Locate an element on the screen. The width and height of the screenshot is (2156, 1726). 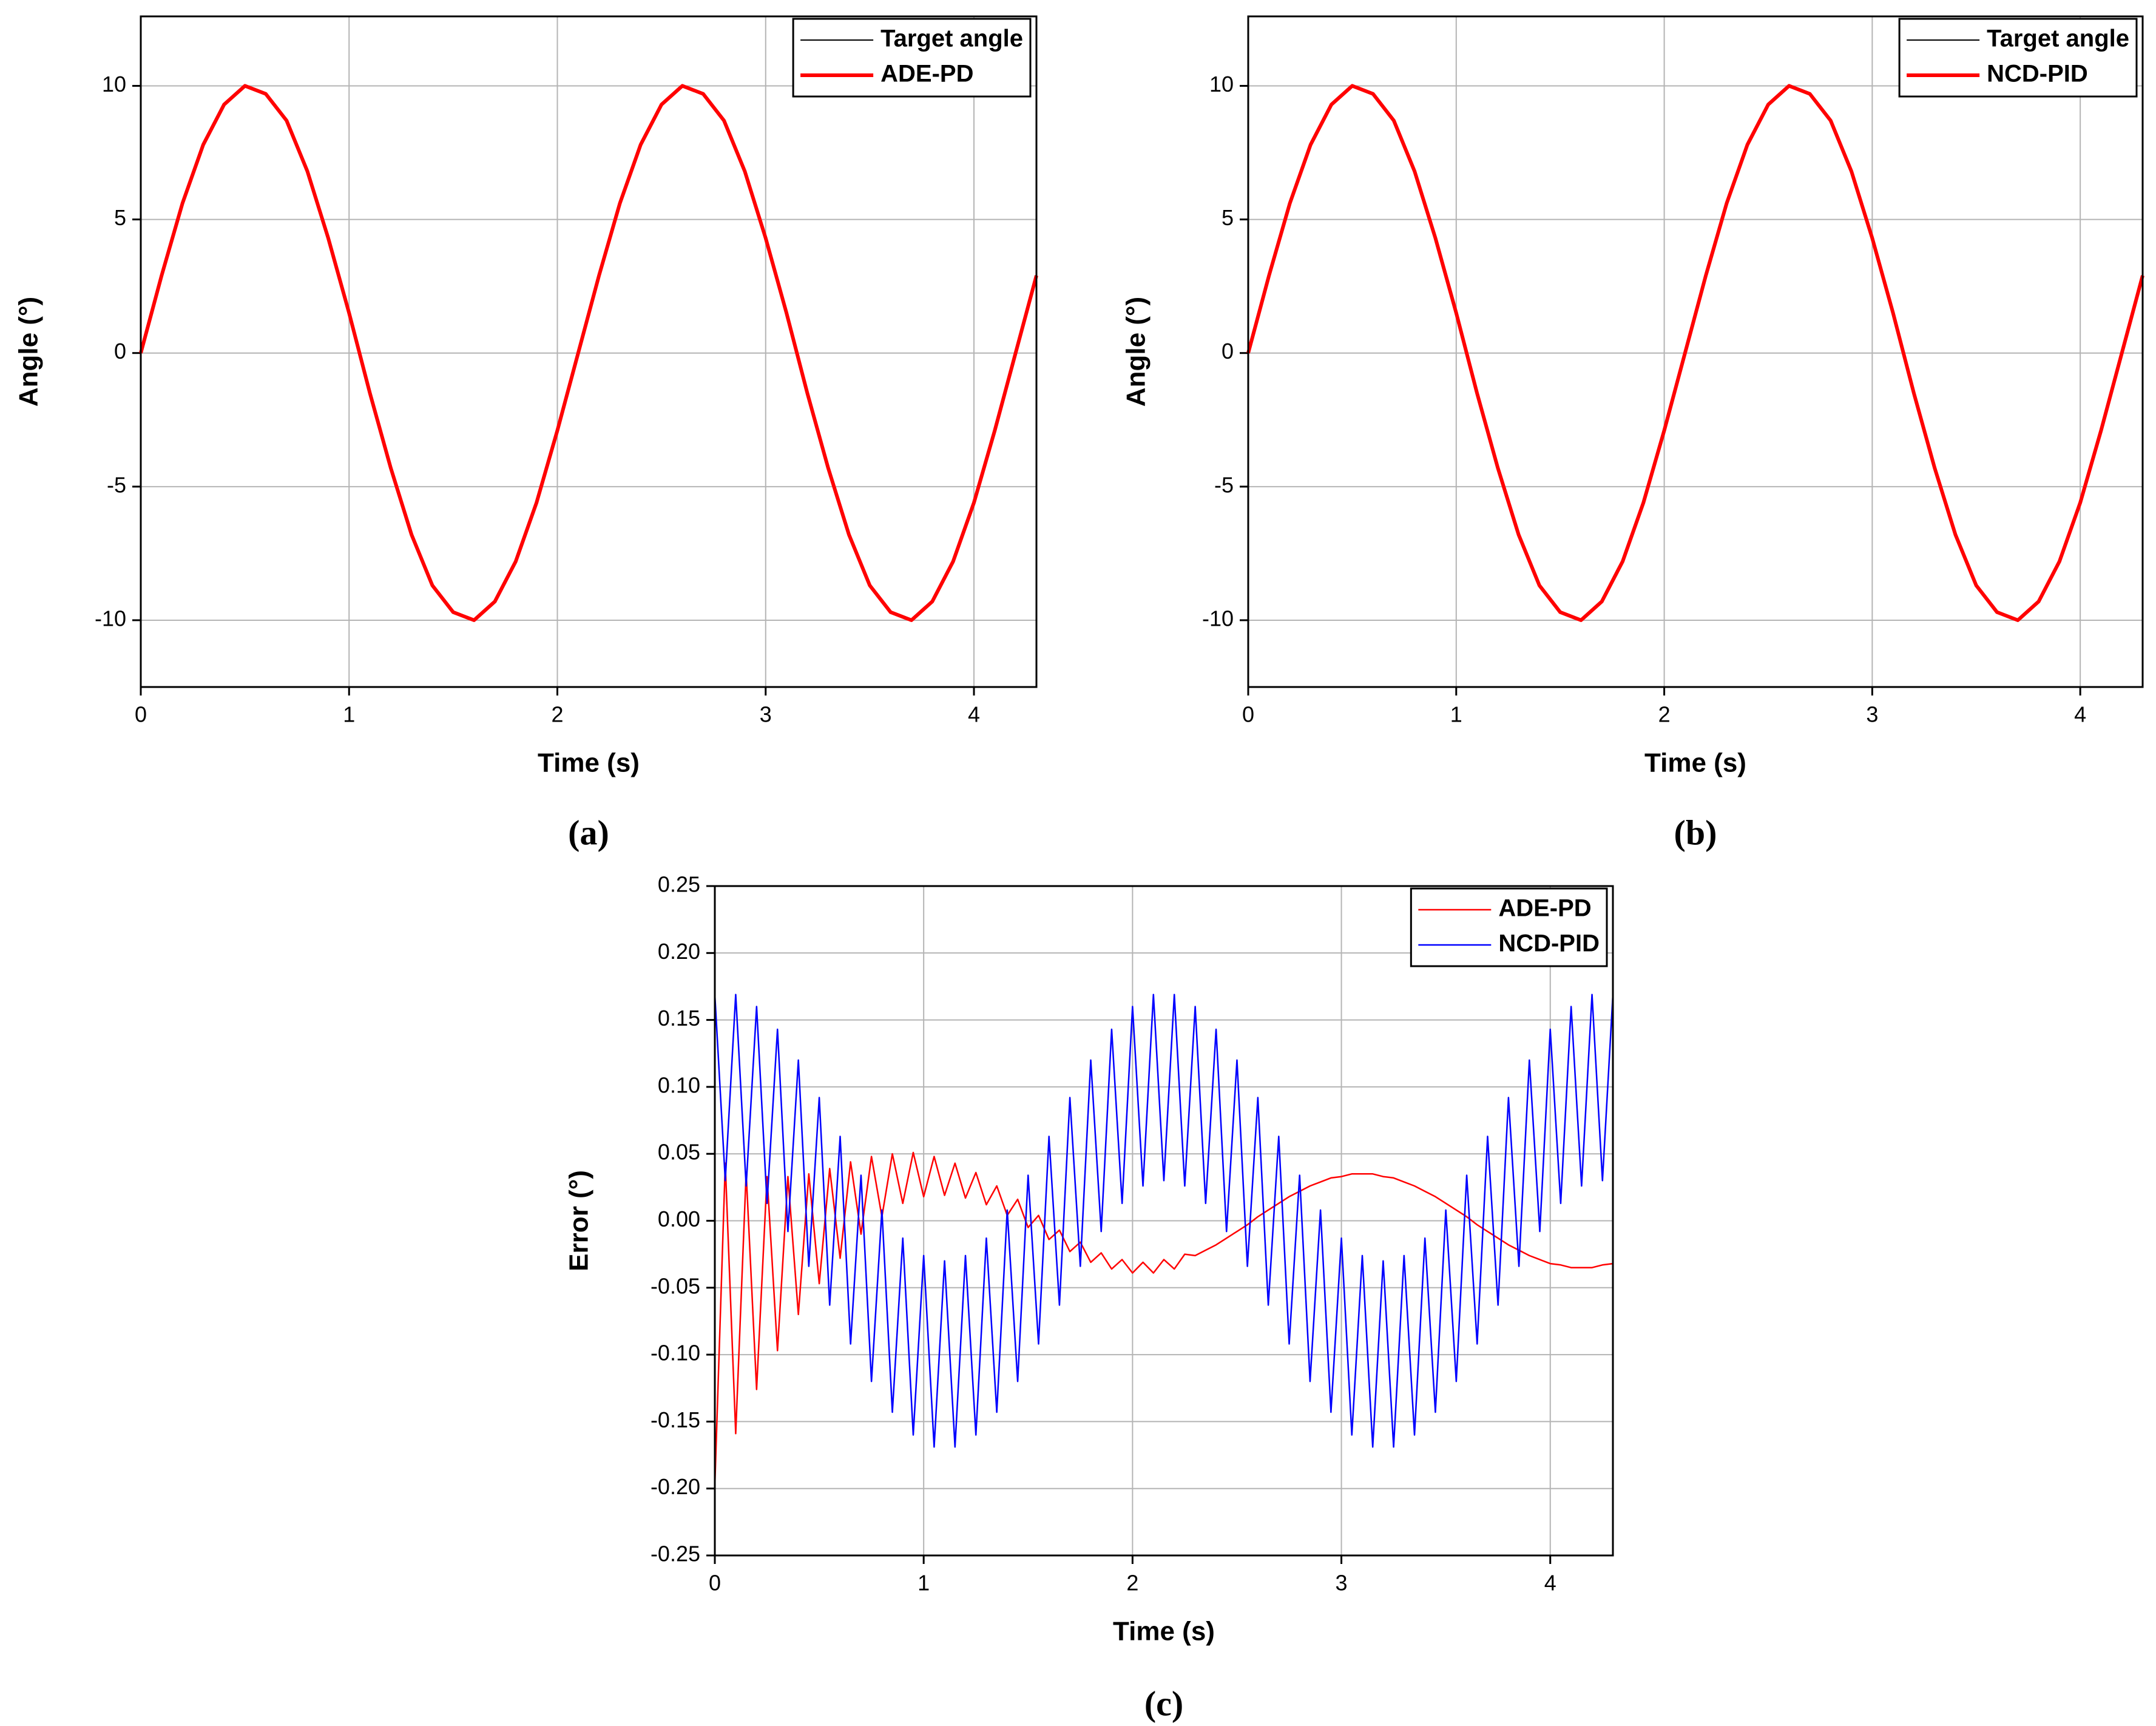
y-tick-label: 0.25 is located at coordinates (679, 884).